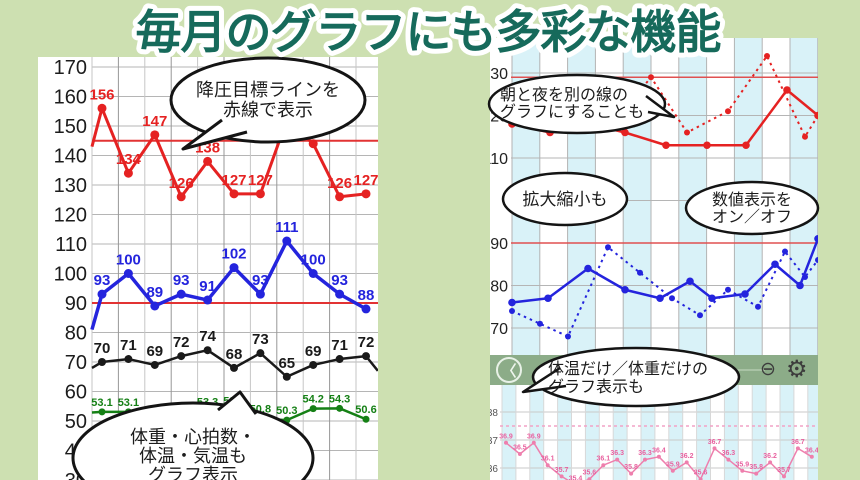  I want to click on bubble-morning-night-text: 朝と夜を別の線の グラフにすることも, so click(585, 104).